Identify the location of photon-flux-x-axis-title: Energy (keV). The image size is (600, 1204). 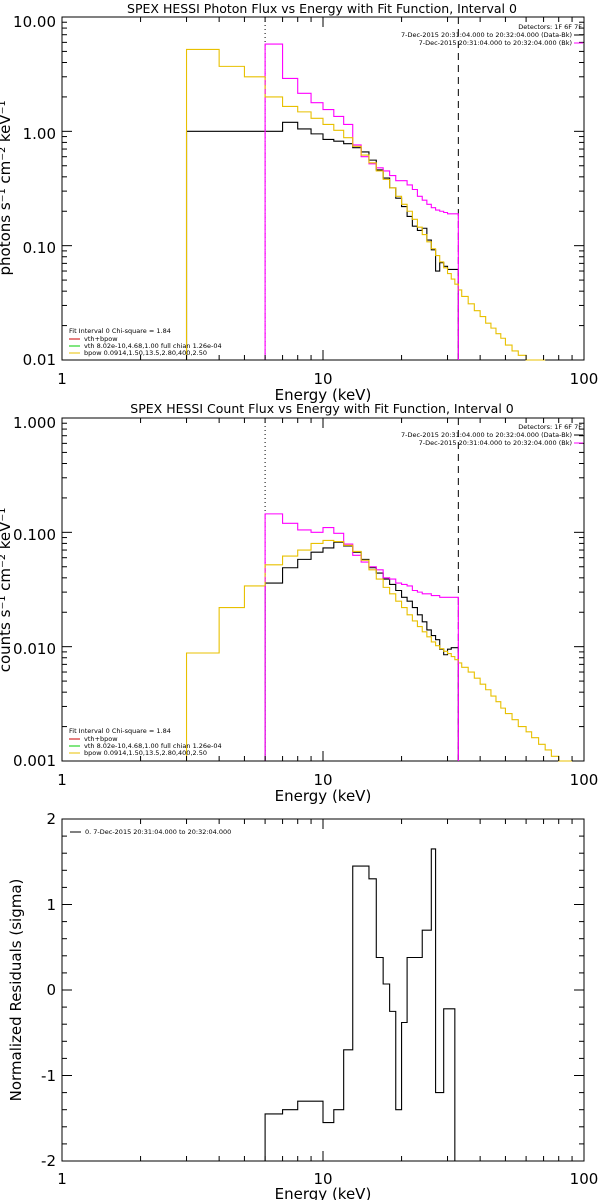
(323, 395).